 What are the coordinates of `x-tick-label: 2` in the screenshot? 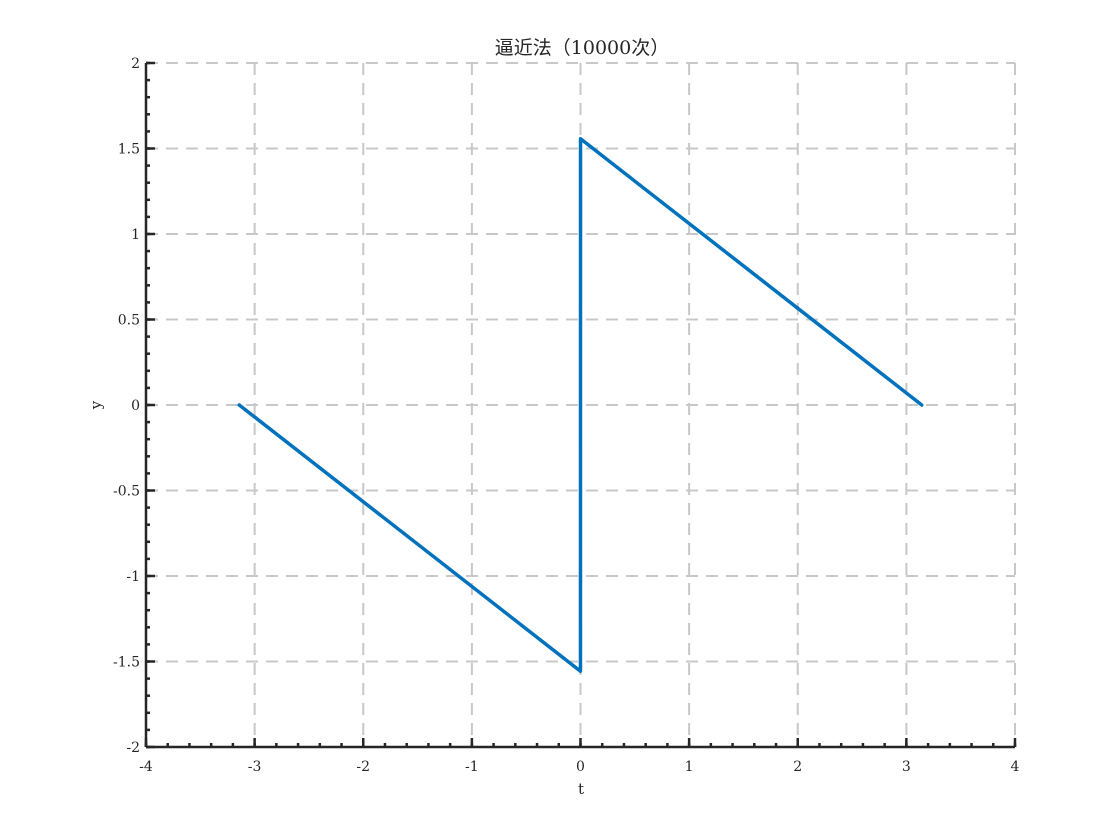 It's located at (797, 767).